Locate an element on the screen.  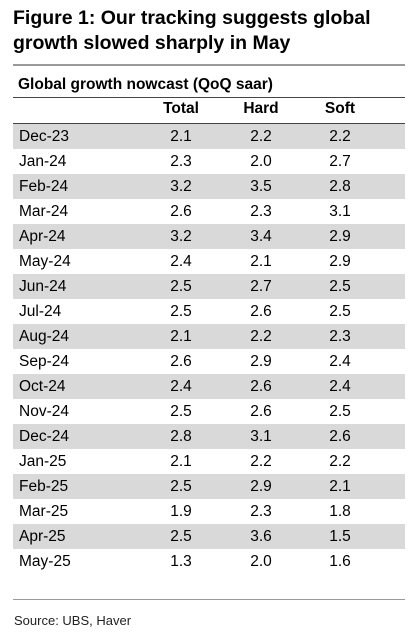
row-label: Oct-24 is located at coordinates (42, 386).